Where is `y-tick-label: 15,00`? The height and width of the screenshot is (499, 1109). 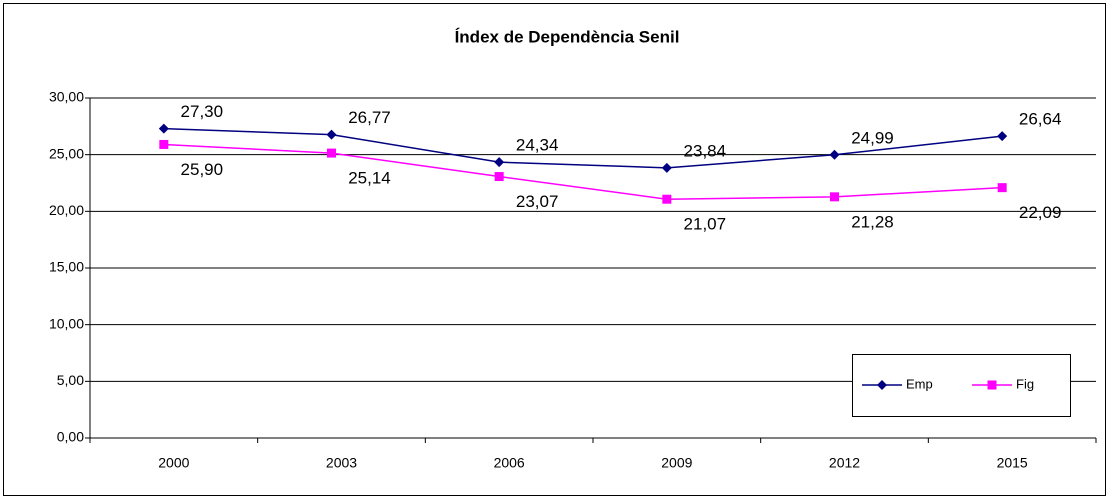
y-tick-label: 15,00 is located at coordinates (66, 267).